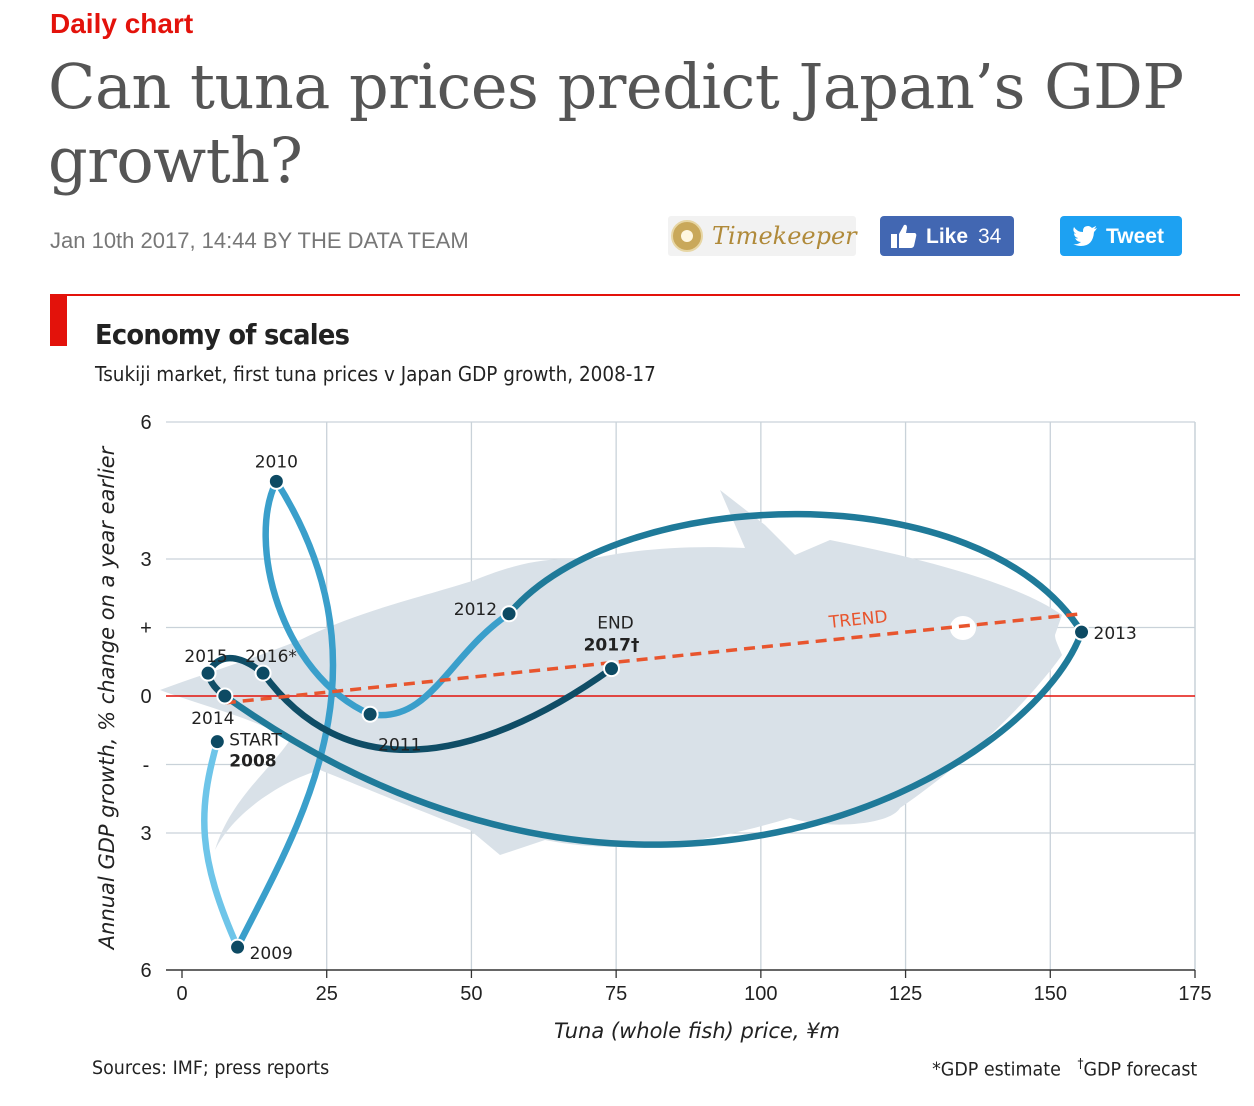 The width and height of the screenshot is (1254, 1106). Describe the element at coordinates (217, 742) in the screenshot. I see `data-point-2008` at that location.